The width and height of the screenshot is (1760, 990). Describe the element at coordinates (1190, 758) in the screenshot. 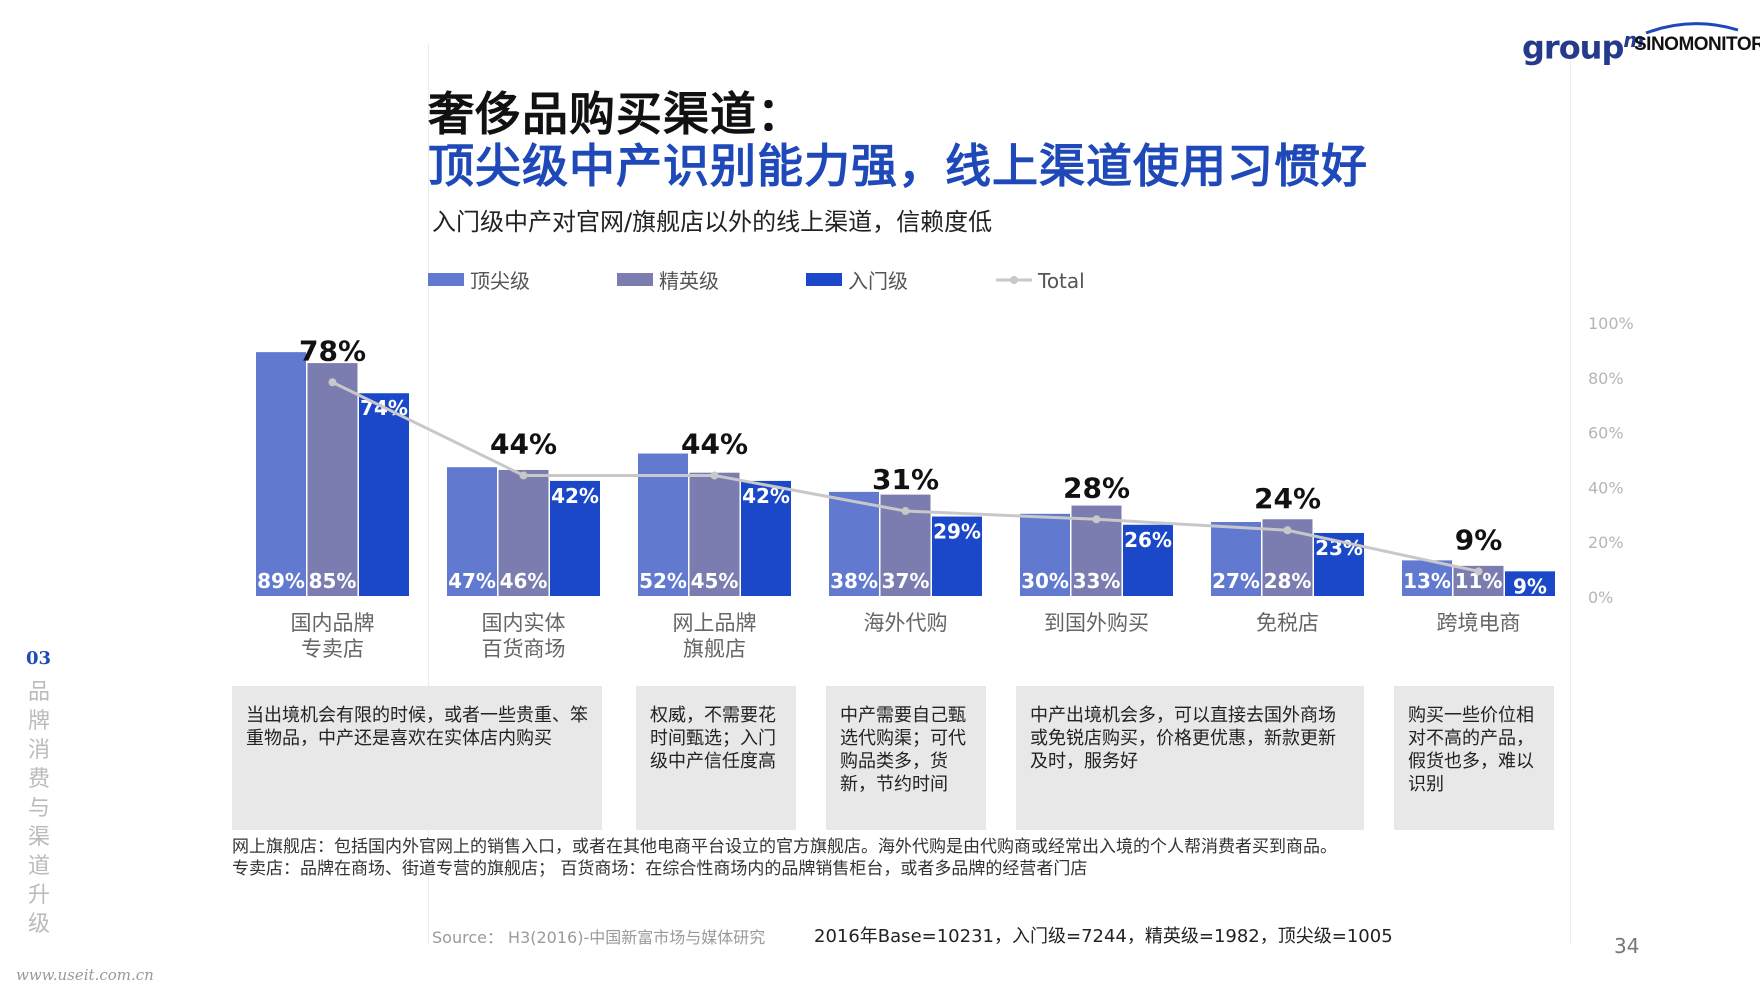

I see `explanation-box: 中产出境机会多，可以直接去国外商场或免锐店购买，价格更优惠，新款更新及时，服务好` at that location.